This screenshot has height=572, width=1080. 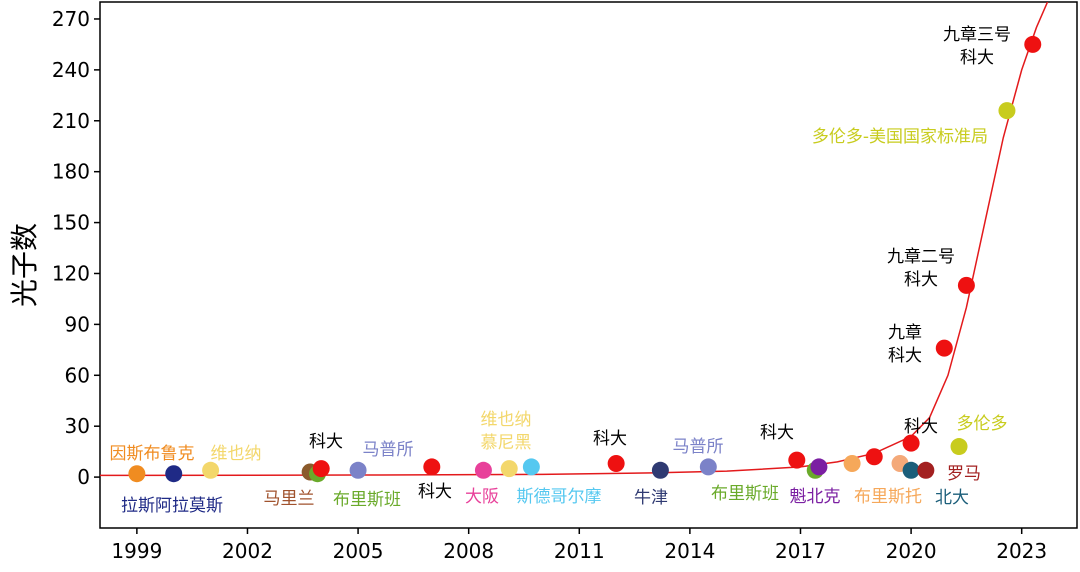 What do you see at coordinates (289, 499) in the screenshot?
I see `point-label: 马里兰` at bounding box center [289, 499].